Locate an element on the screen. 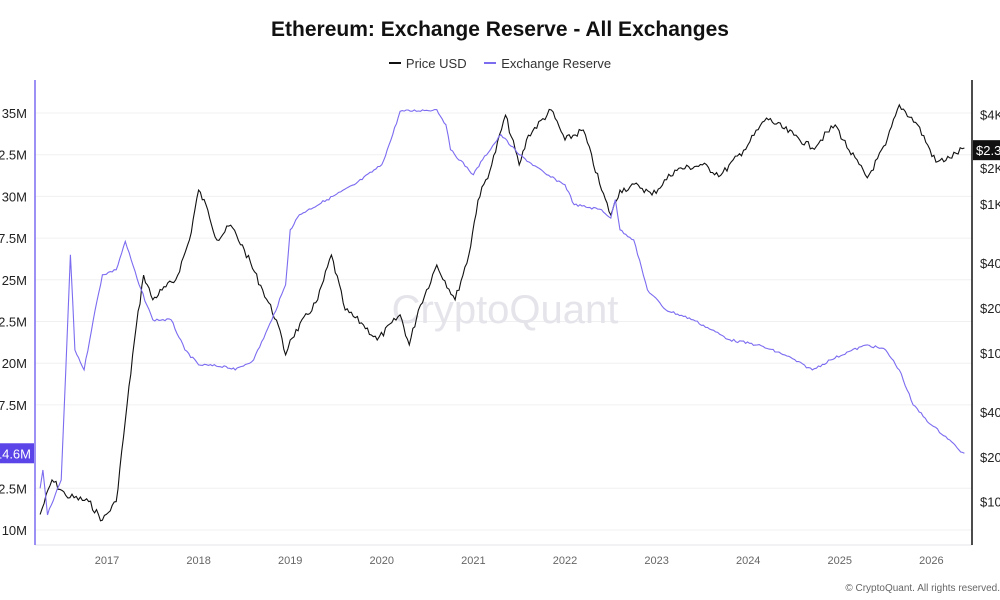 The height and width of the screenshot is (600, 1000). x-tick-label: 2021 is located at coordinates (473, 561).